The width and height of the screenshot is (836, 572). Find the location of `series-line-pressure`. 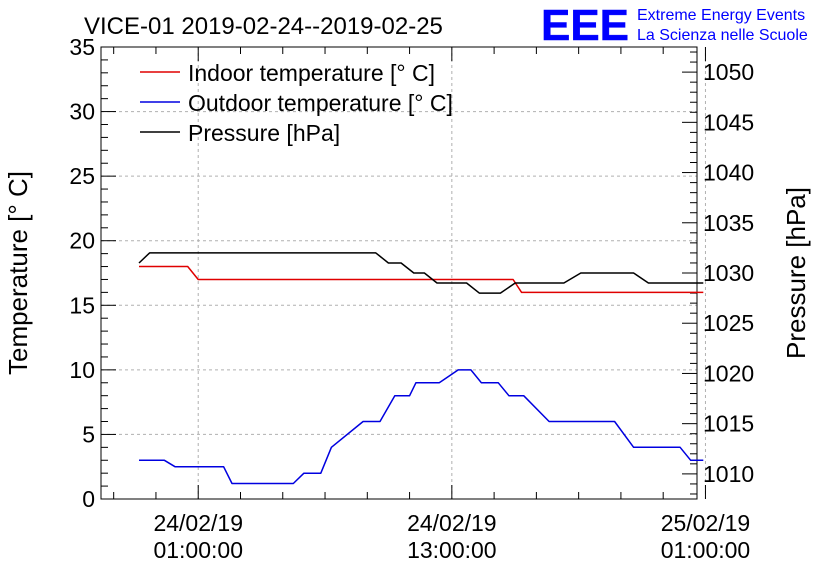

series-line-pressure is located at coordinates (421, 273).